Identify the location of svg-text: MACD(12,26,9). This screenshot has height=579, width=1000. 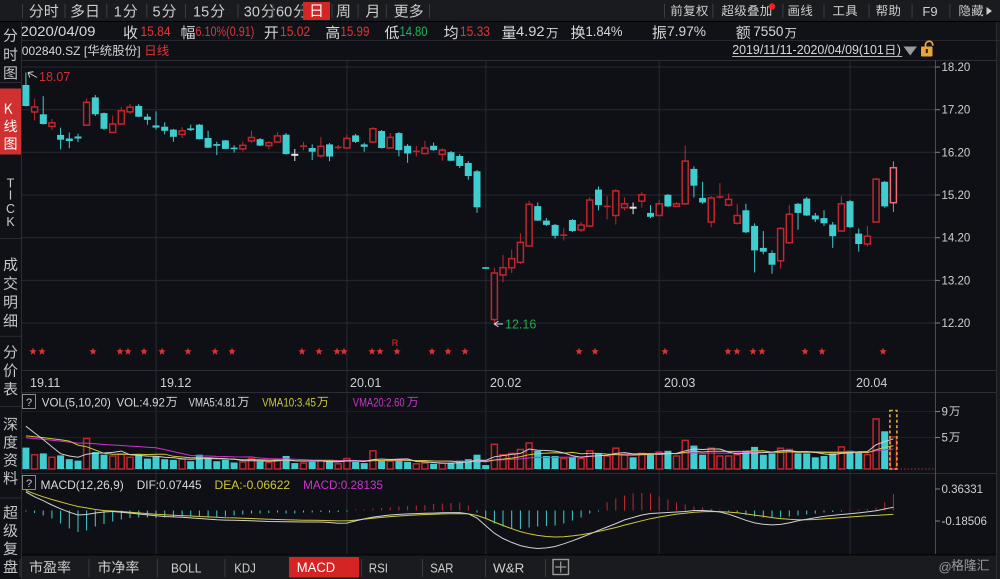
(82, 485).